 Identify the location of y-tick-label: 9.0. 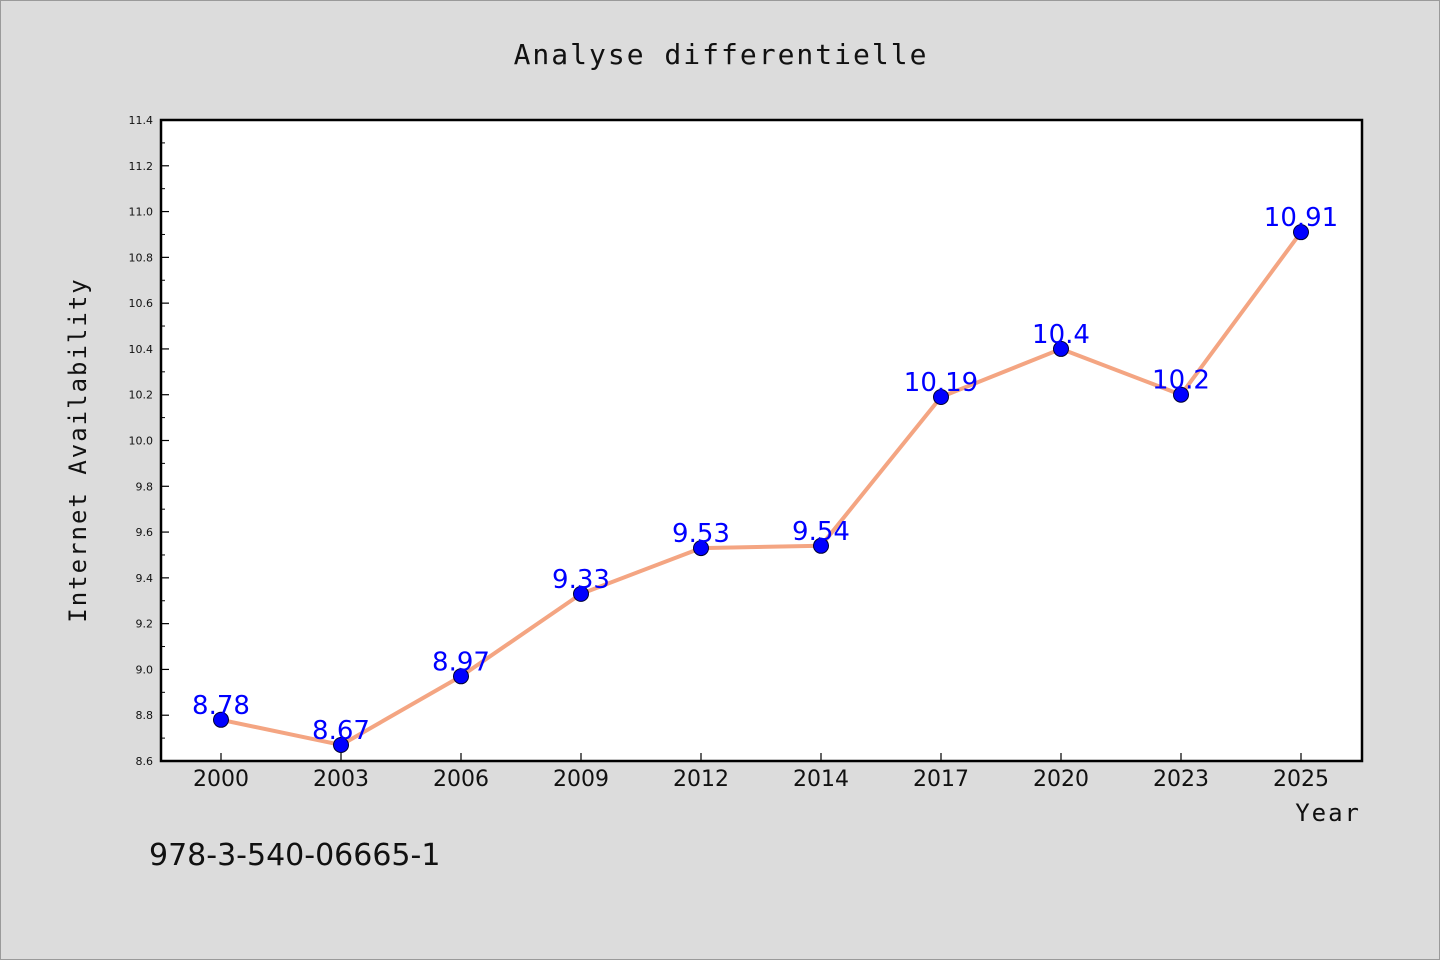
(145, 669).